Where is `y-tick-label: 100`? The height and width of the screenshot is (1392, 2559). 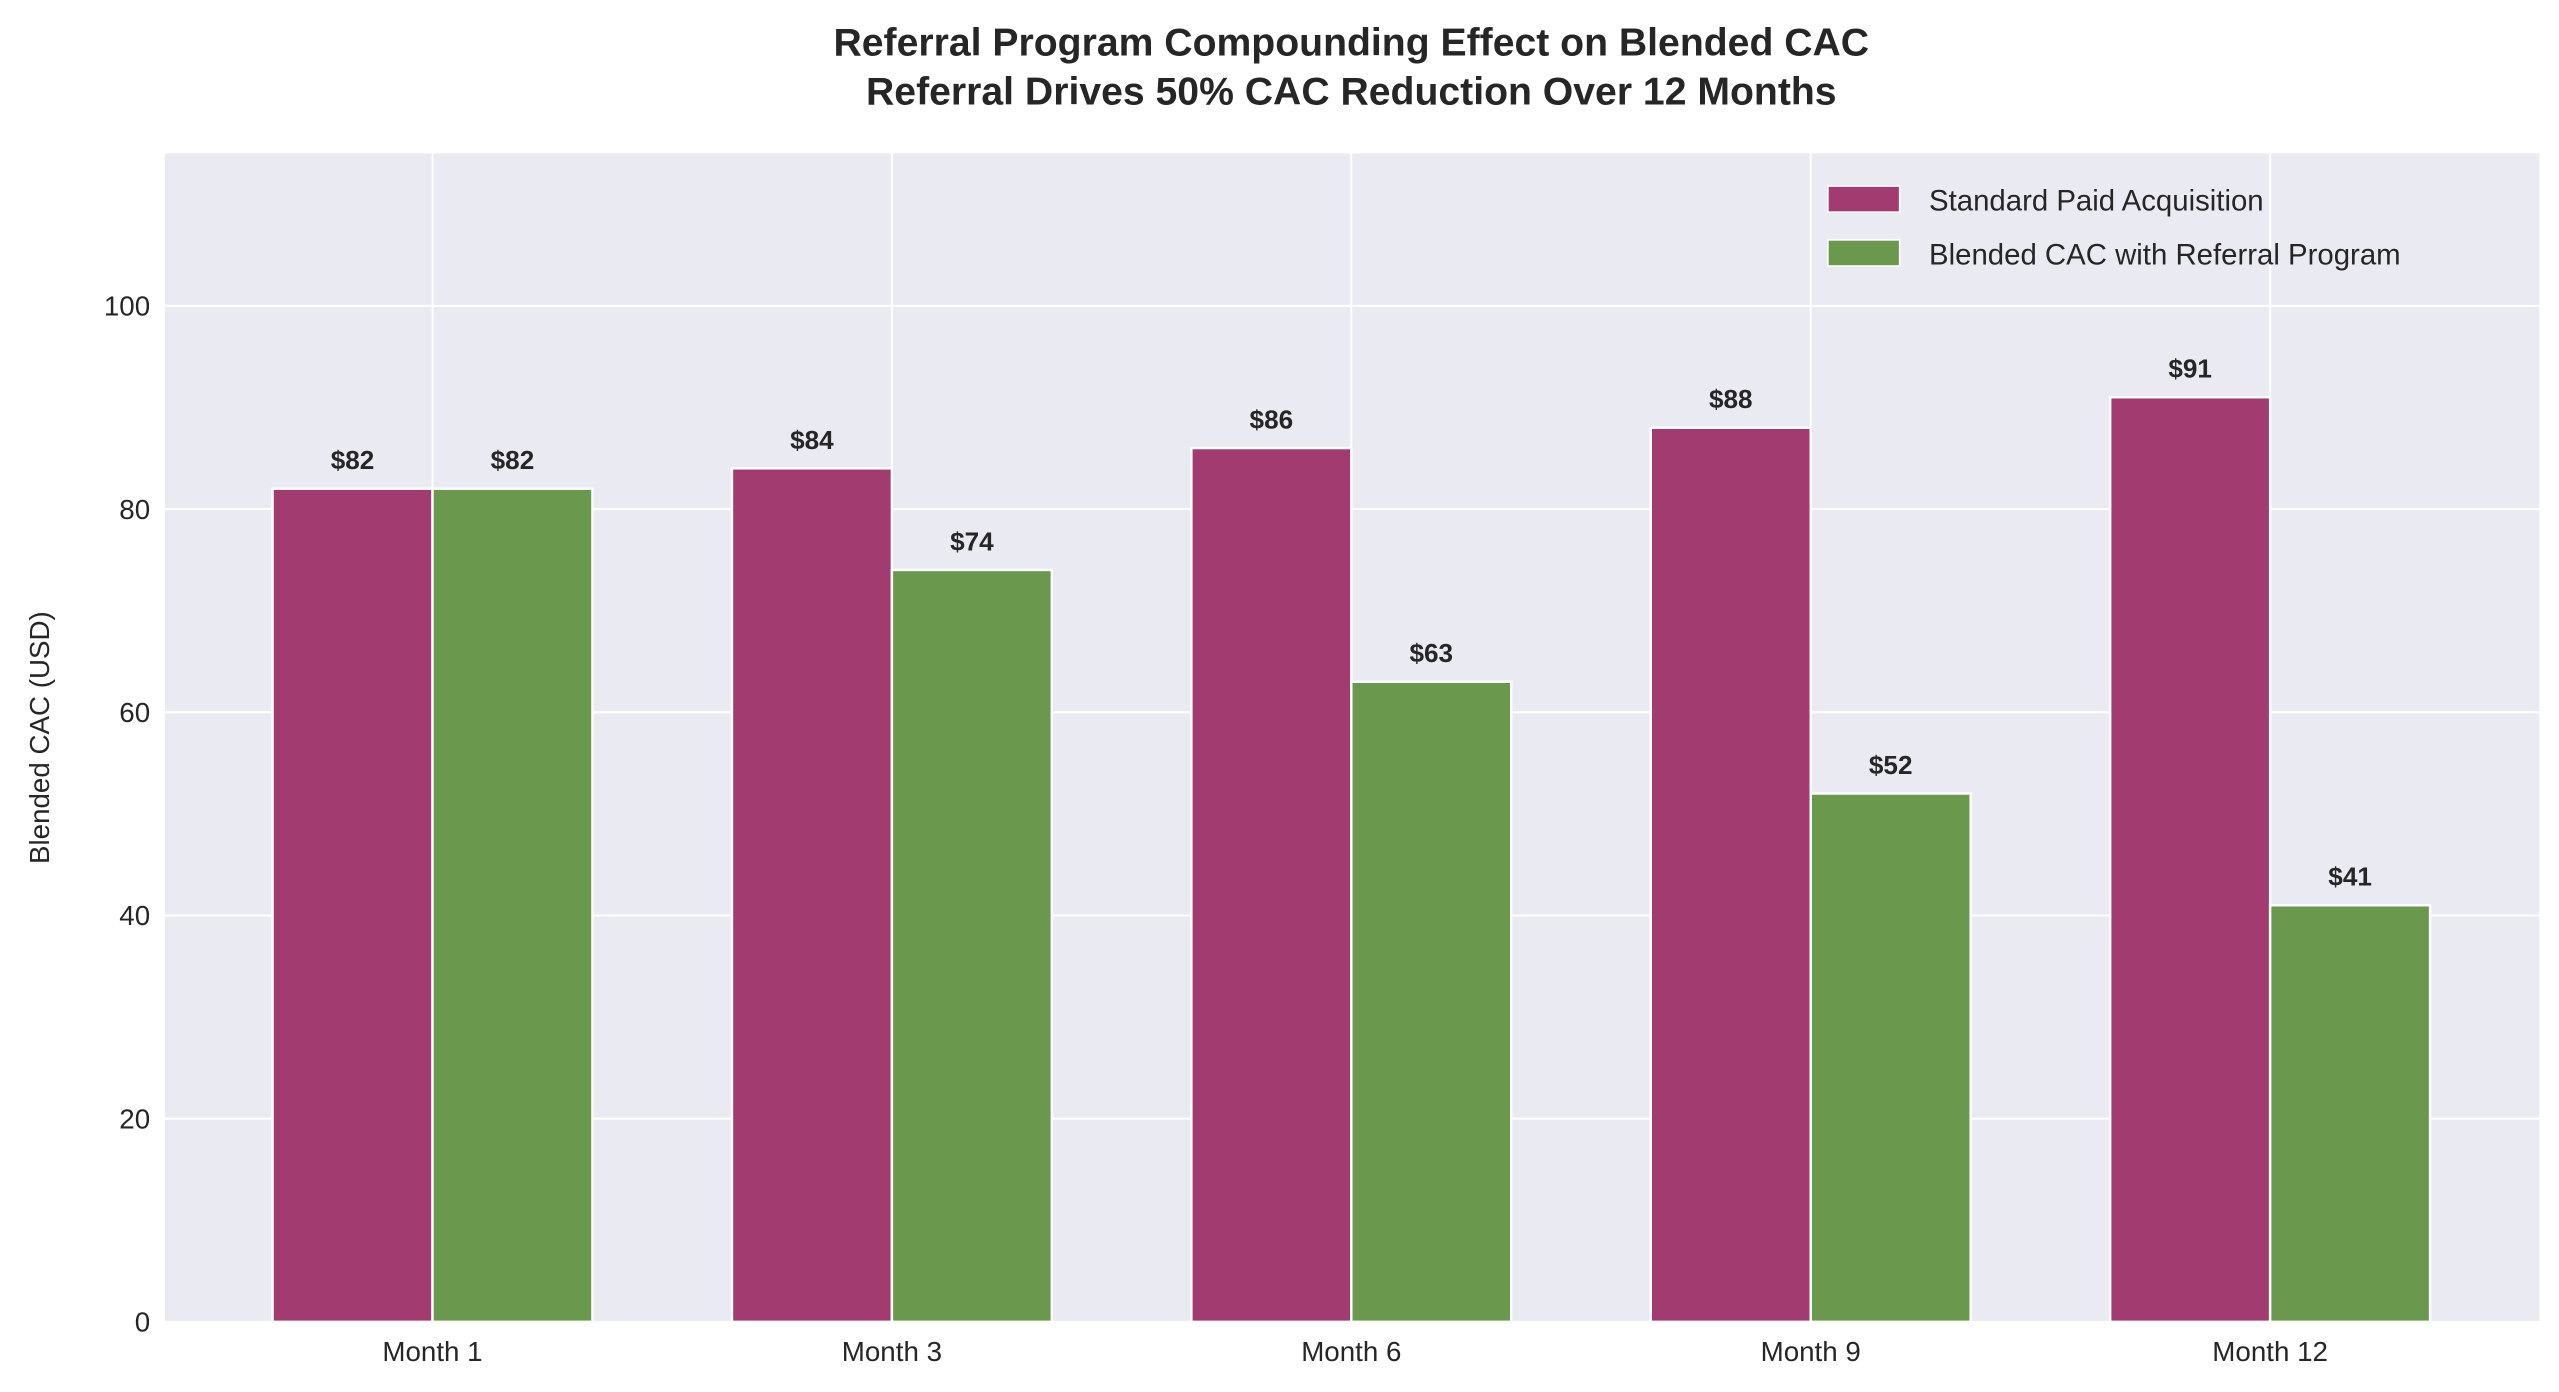
y-tick-label: 100 is located at coordinates (127, 306).